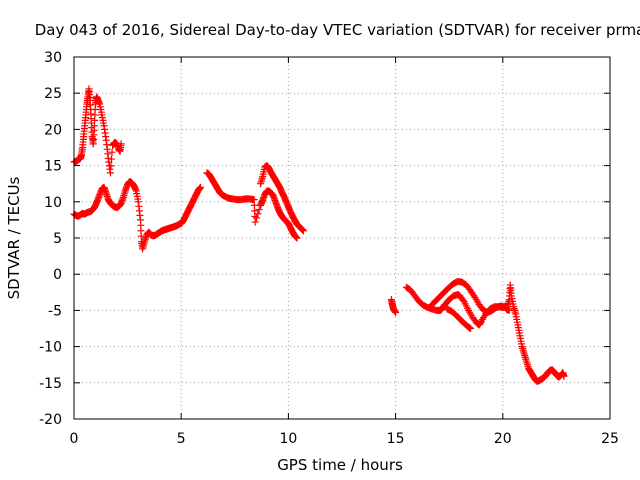 The image size is (640, 480). I want to click on x-tick-label: 0, so click(74, 439).